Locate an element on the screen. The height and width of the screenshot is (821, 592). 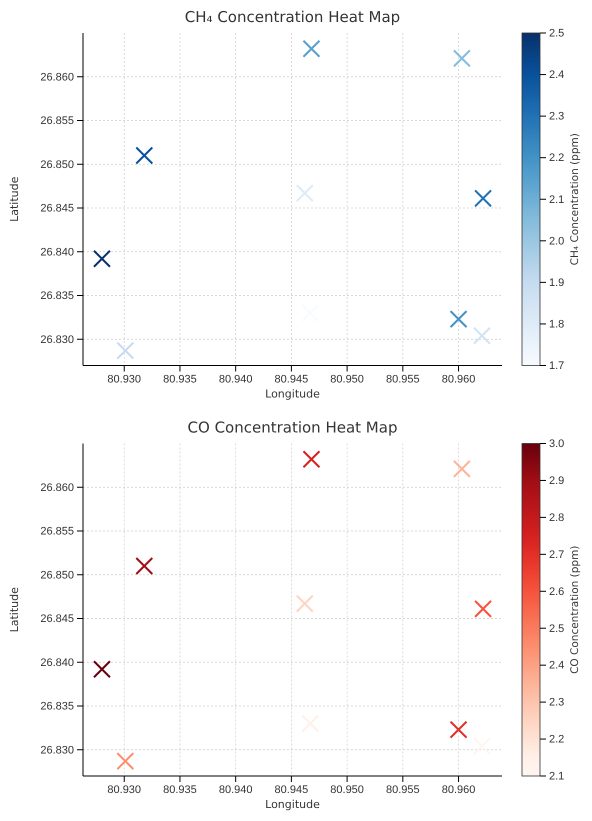
color-bar-label: 2.6 is located at coordinates (556, 592).